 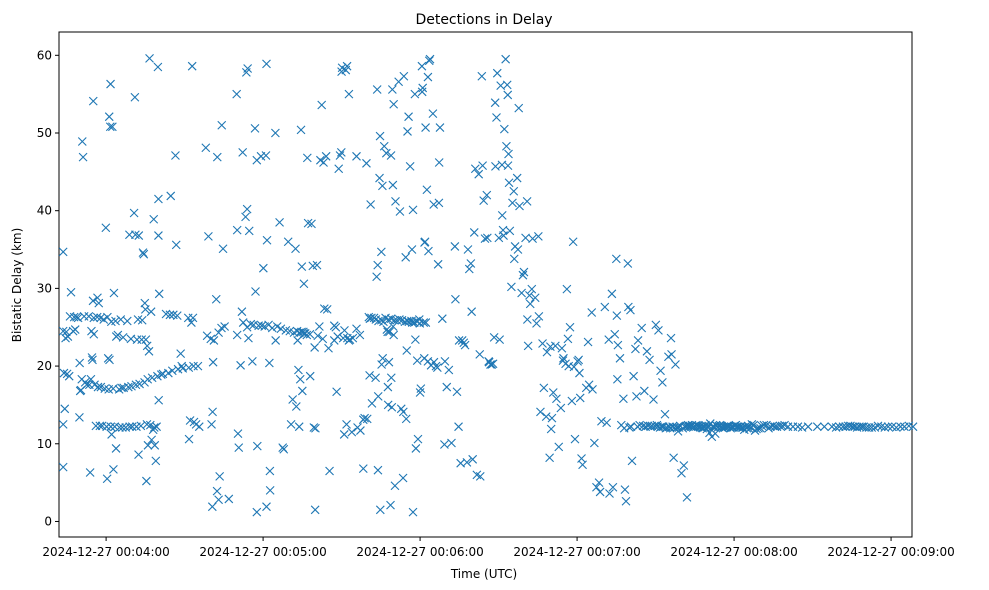 What do you see at coordinates (48, 521) in the screenshot?
I see `y-tick-label: 0` at bounding box center [48, 521].